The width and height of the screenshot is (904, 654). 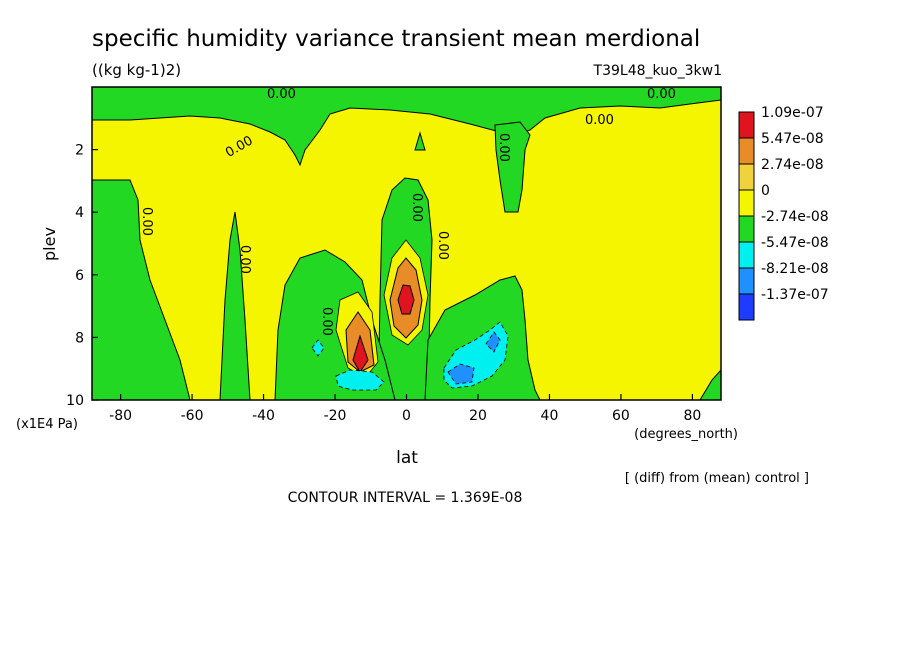 What do you see at coordinates (406, 299) in the screenshot?
I see `region-positive-center-red` at bounding box center [406, 299].